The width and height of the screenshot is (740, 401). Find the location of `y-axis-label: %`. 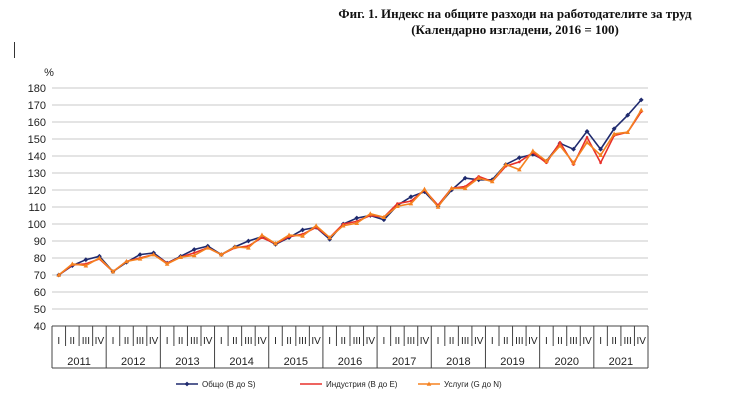

y-axis-label: % is located at coordinates (49, 73).